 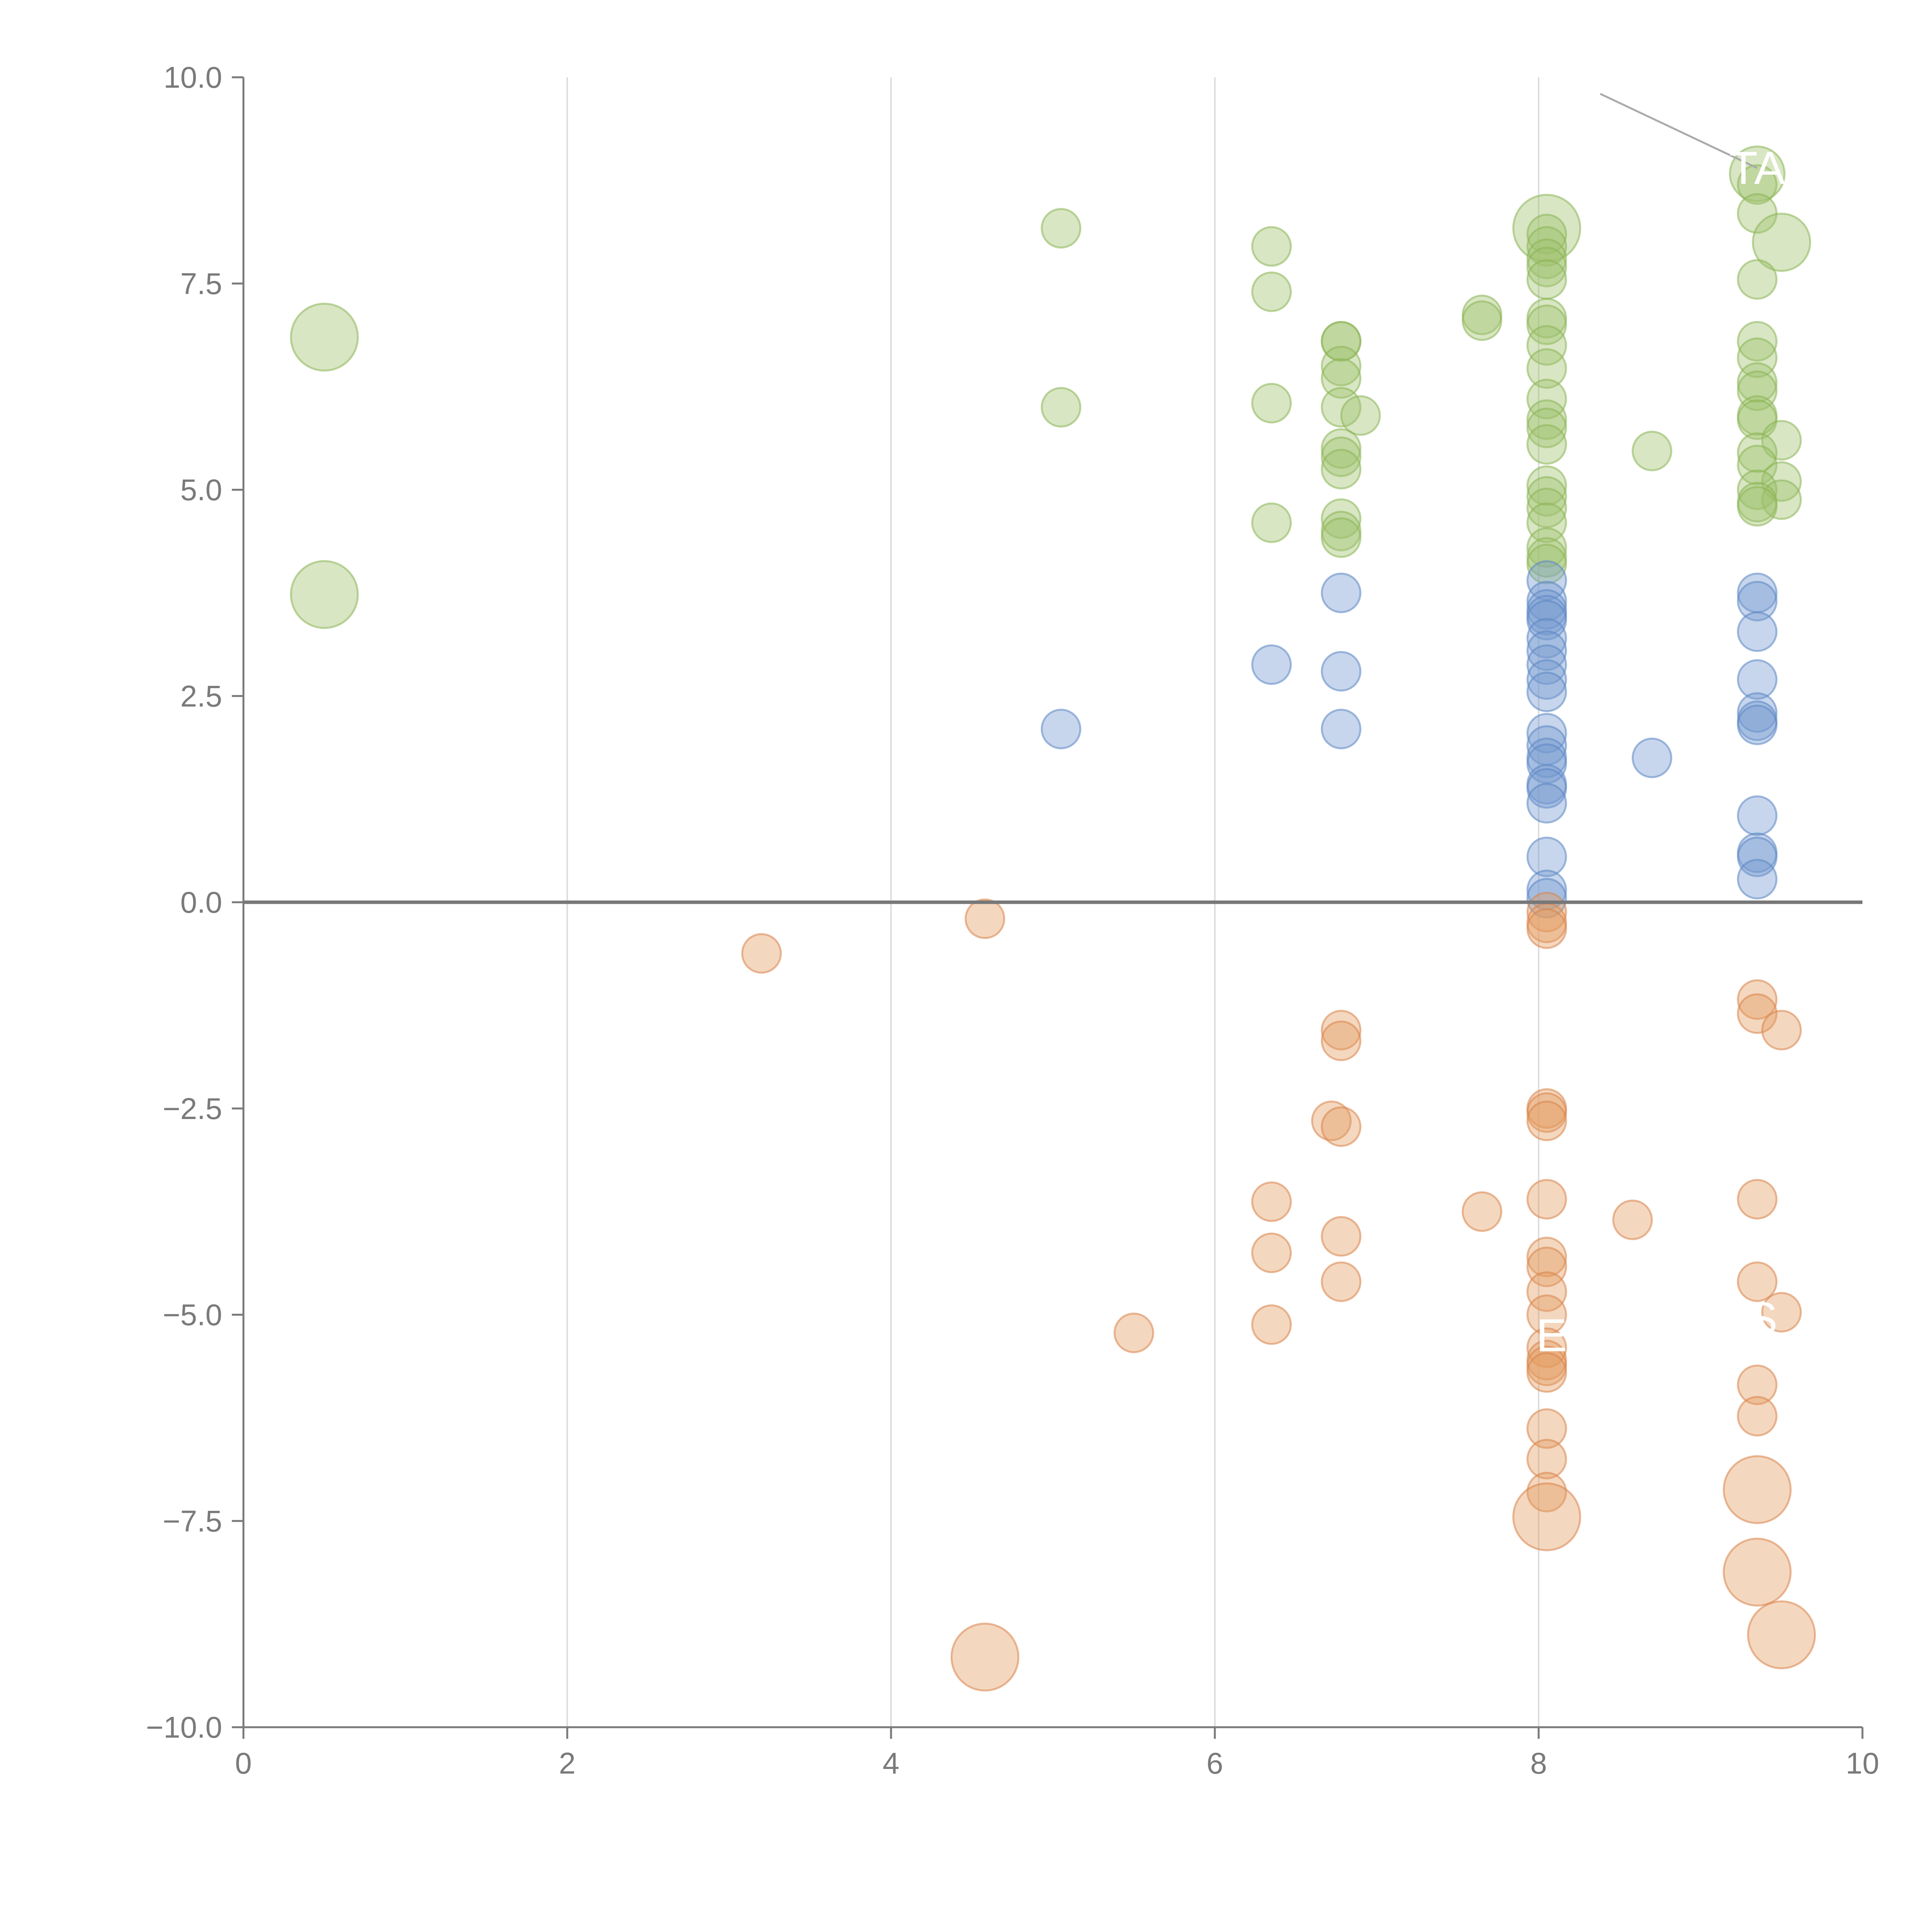 What do you see at coordinates (201, 902) in the screenshot?
I see `y-tick-label: 0.0` at bounding box center [201, 902].